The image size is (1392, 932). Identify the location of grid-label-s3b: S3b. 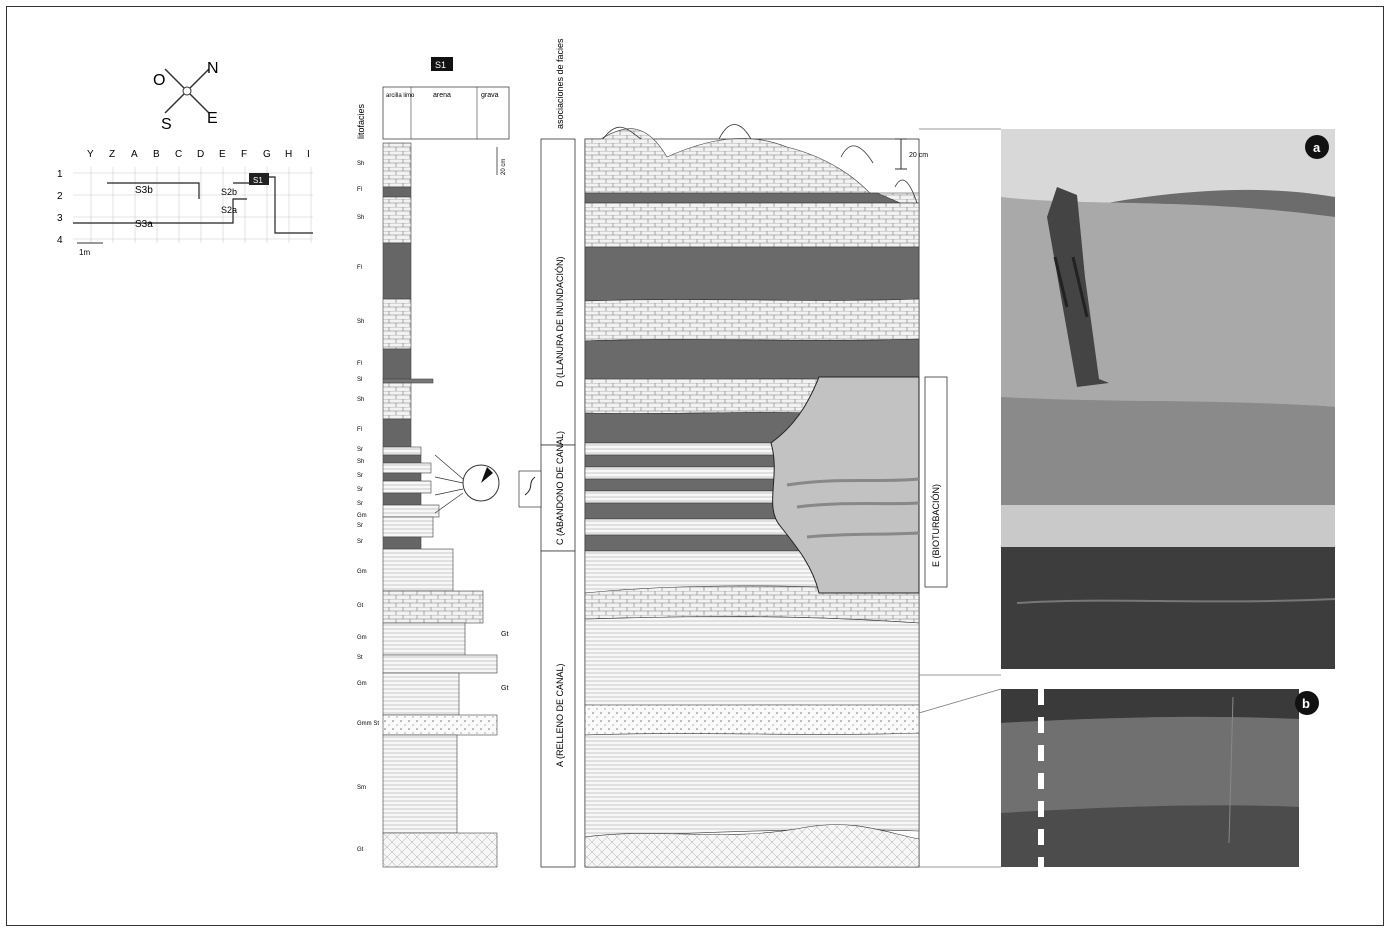
(144, 190).